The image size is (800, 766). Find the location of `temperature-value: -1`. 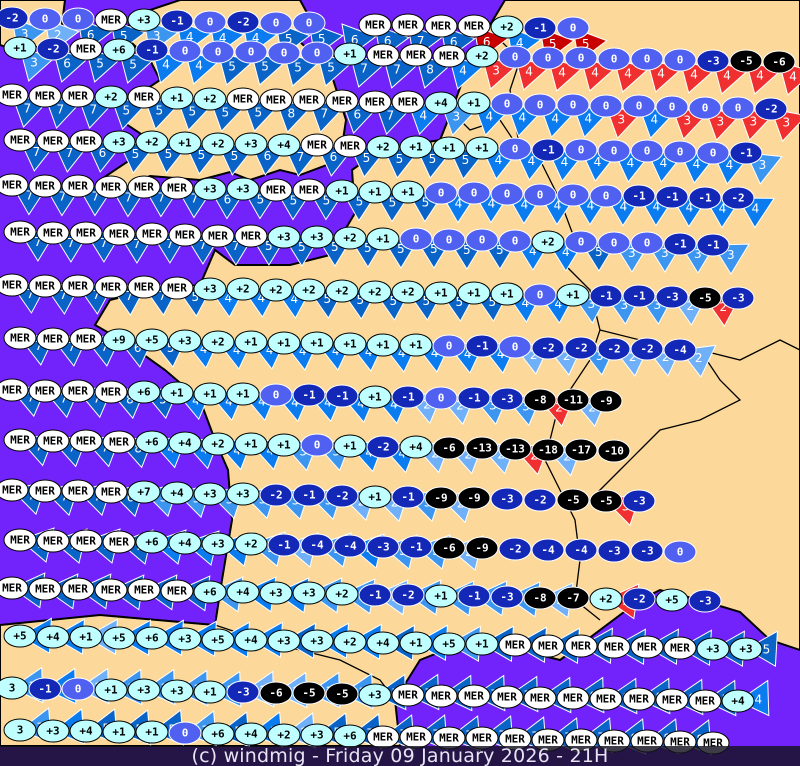

temperature-value: -1 is located at coordinates (342, 396).